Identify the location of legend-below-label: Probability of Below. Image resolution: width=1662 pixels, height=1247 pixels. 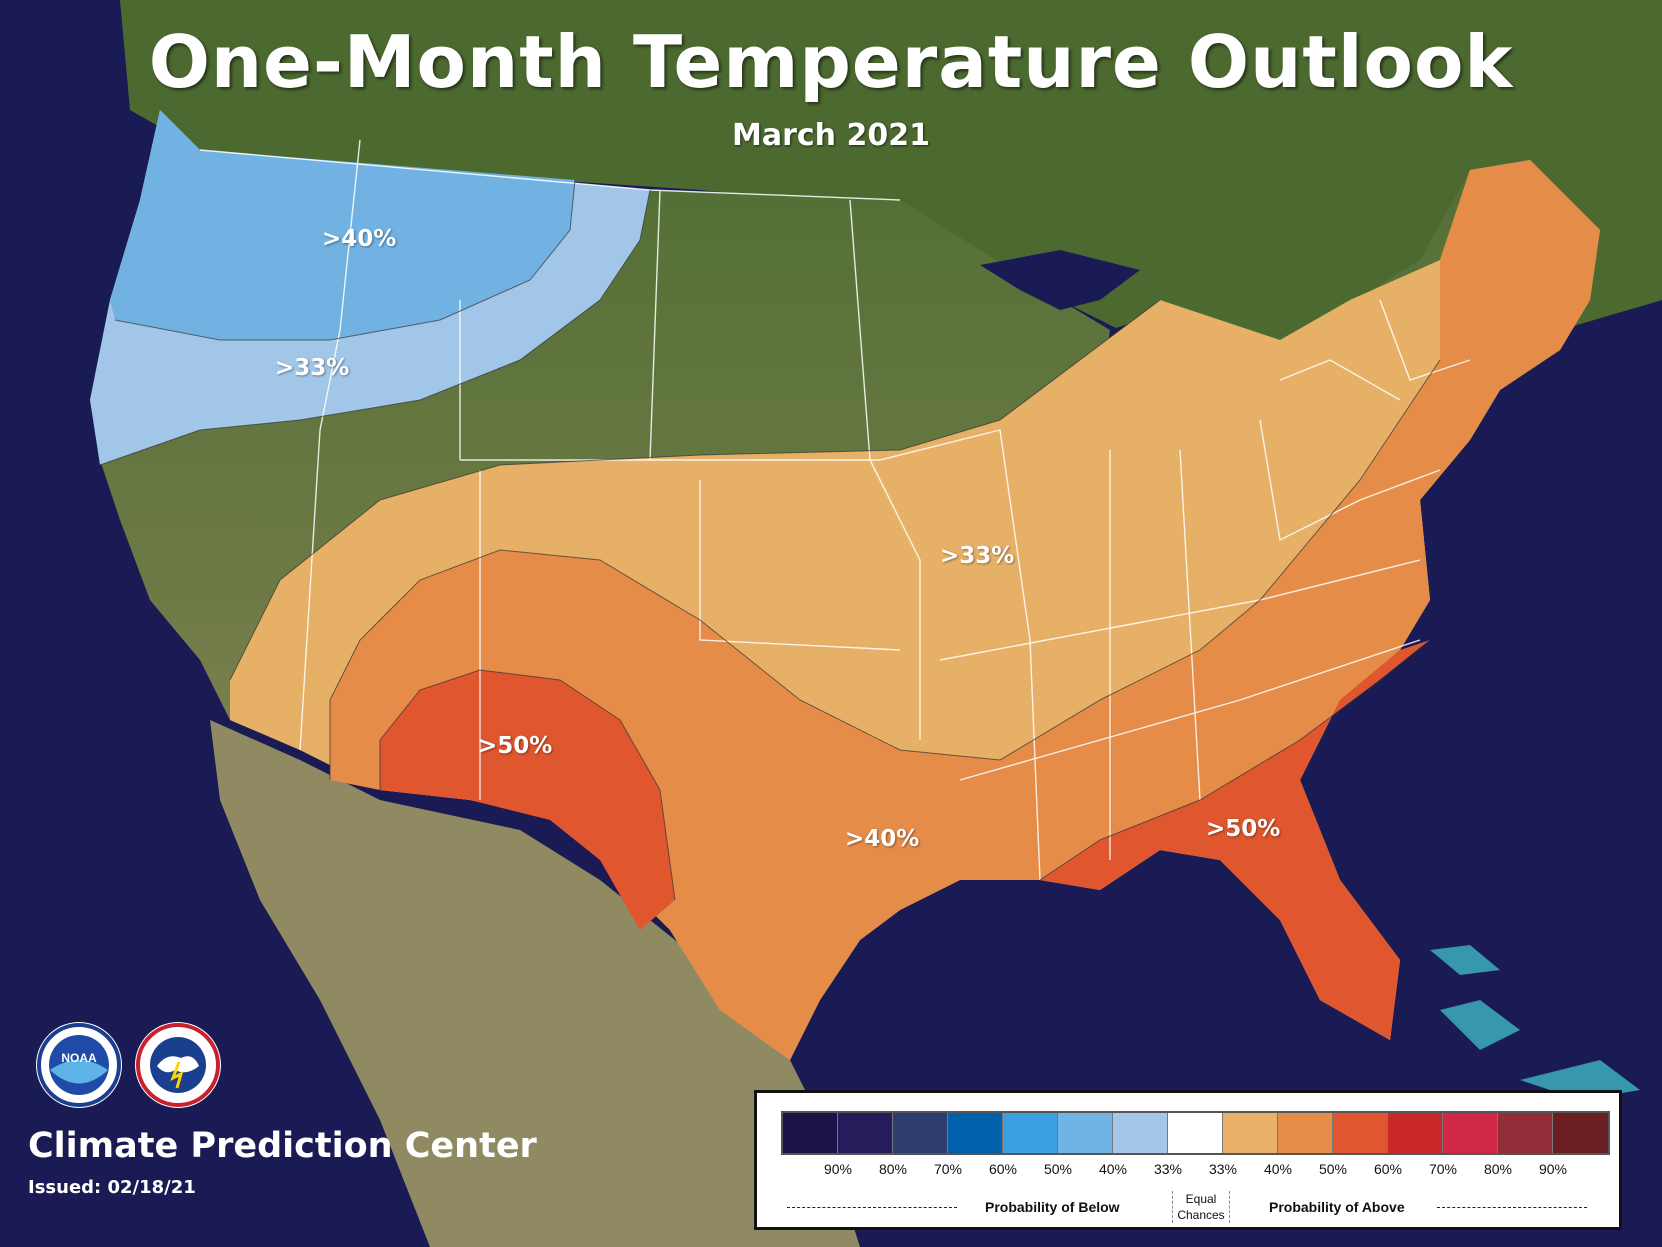
(1052, 1207).